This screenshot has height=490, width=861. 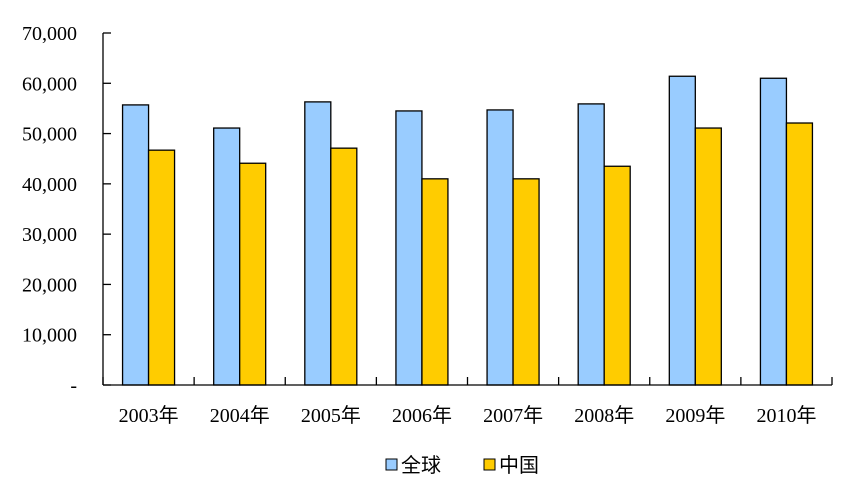 I want to click on x-tick-label: 2008年, so click(x=604, y=415).